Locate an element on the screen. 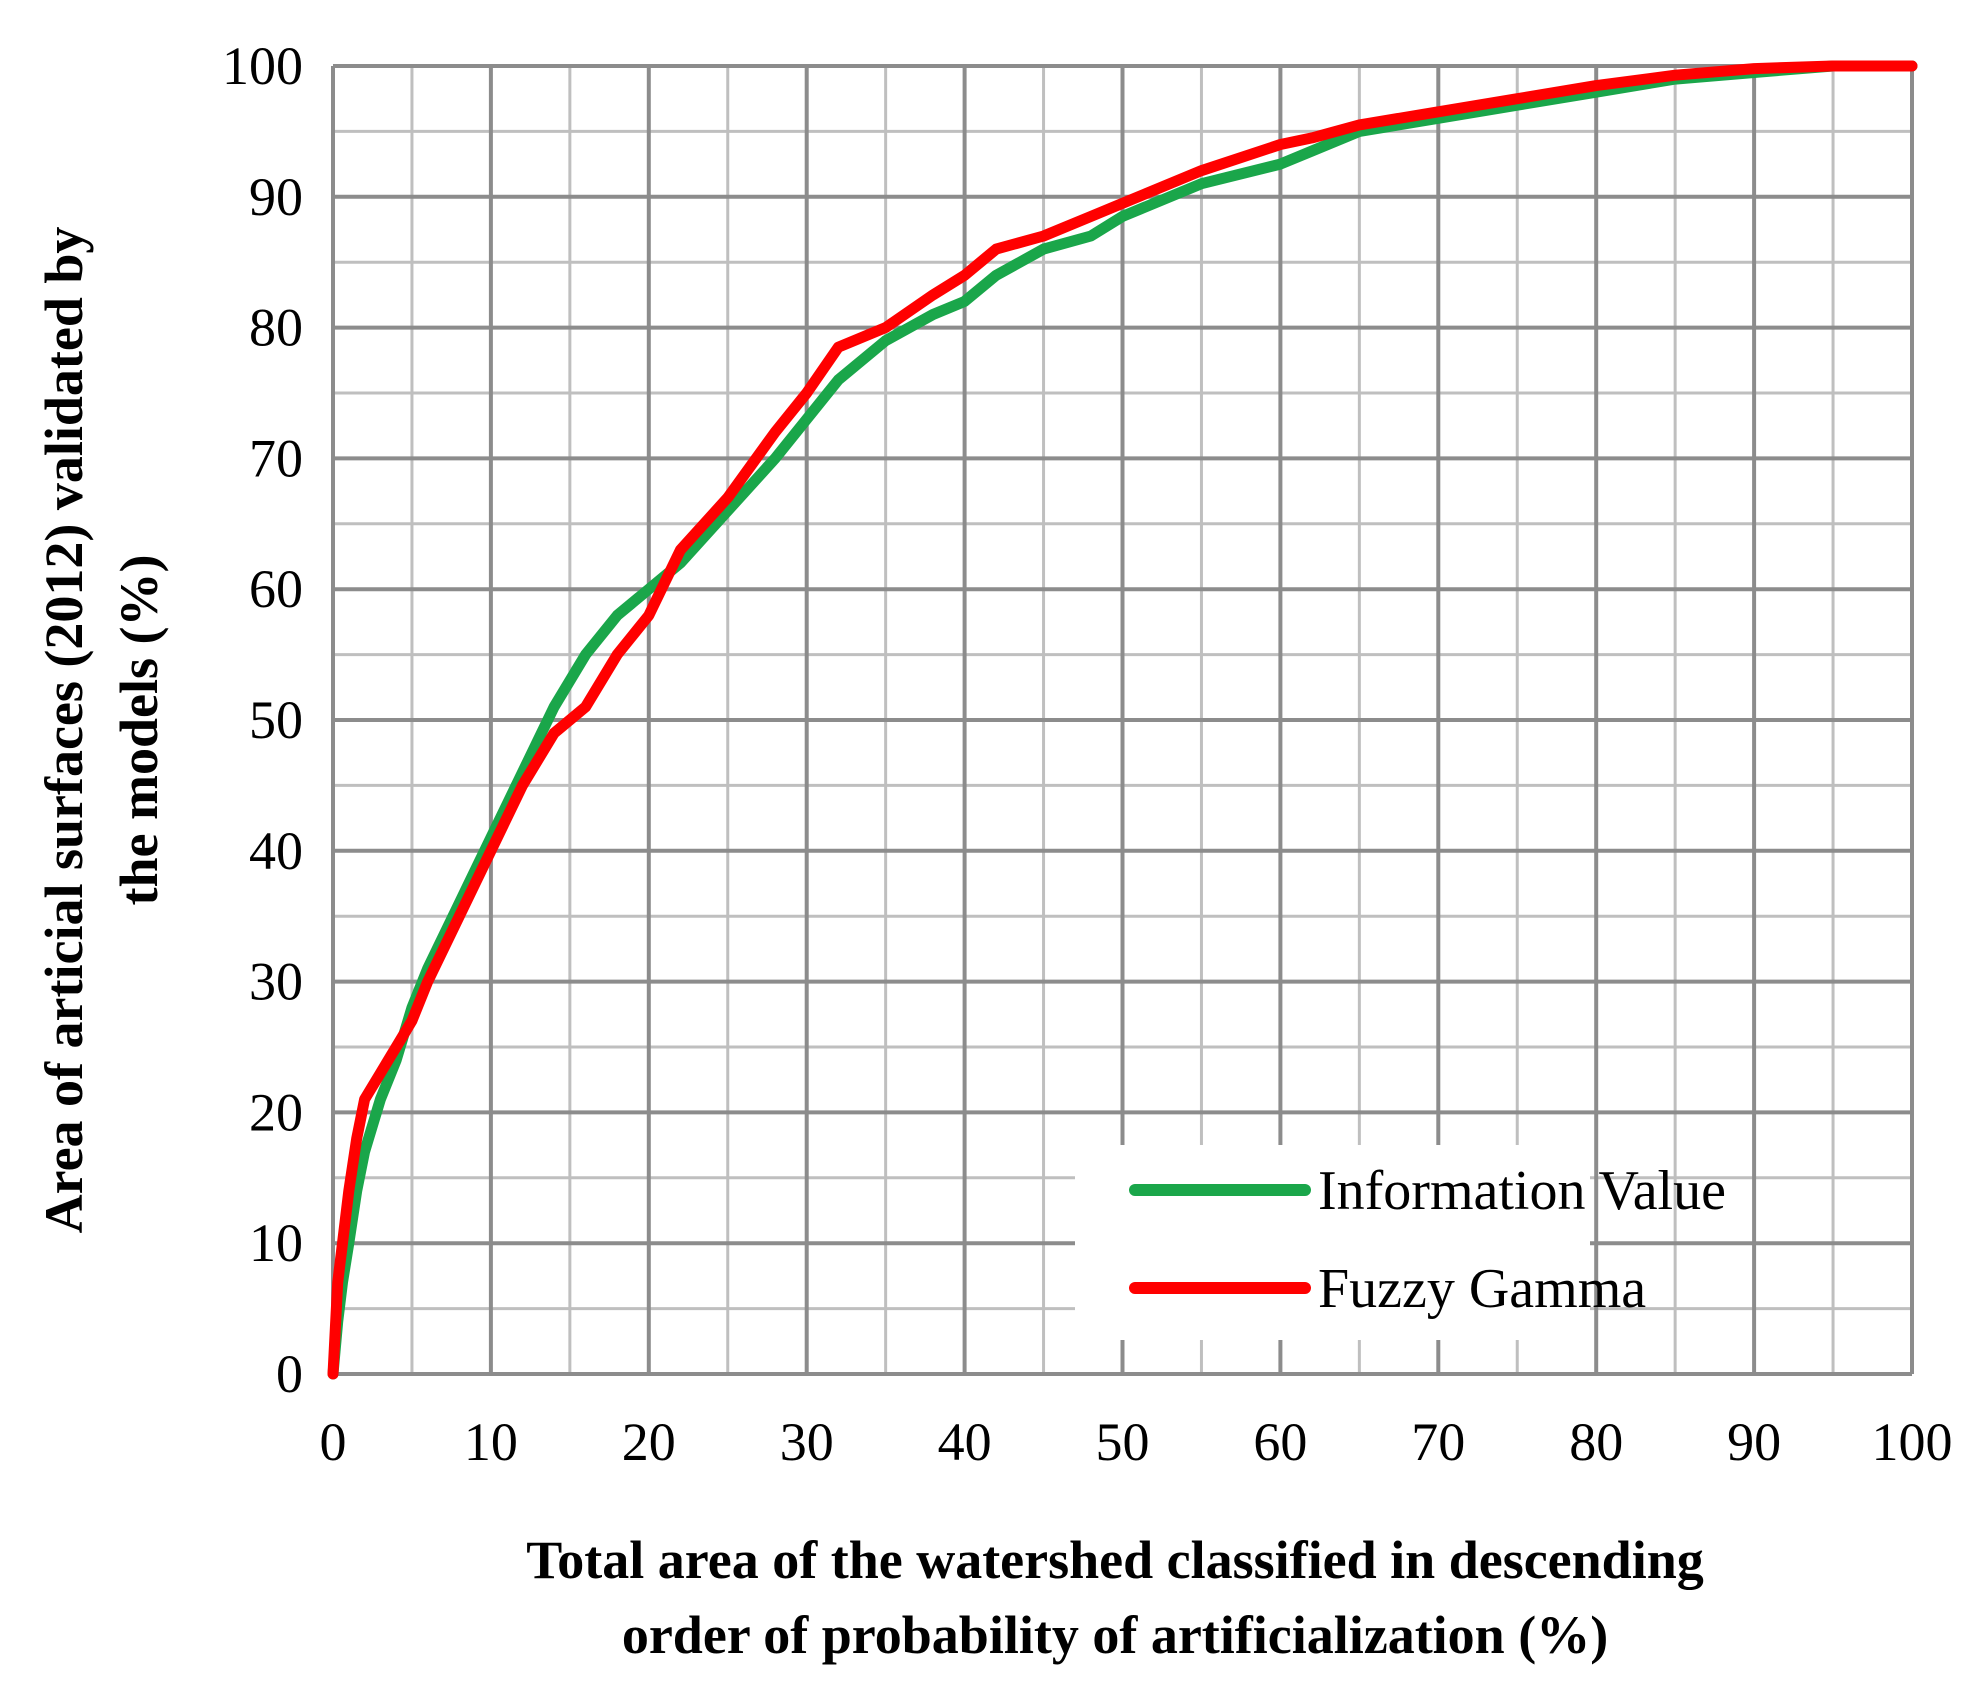 The image size is (1979, 1692). x-tick-label: 20 is located at coordinates (649, 1442).